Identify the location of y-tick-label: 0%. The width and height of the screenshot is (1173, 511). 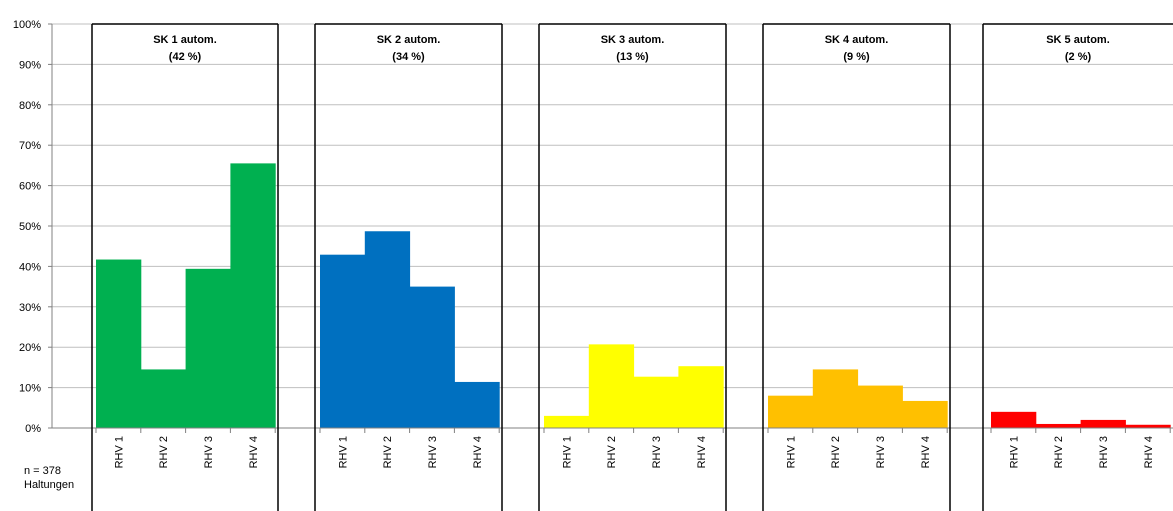
(33, 429).